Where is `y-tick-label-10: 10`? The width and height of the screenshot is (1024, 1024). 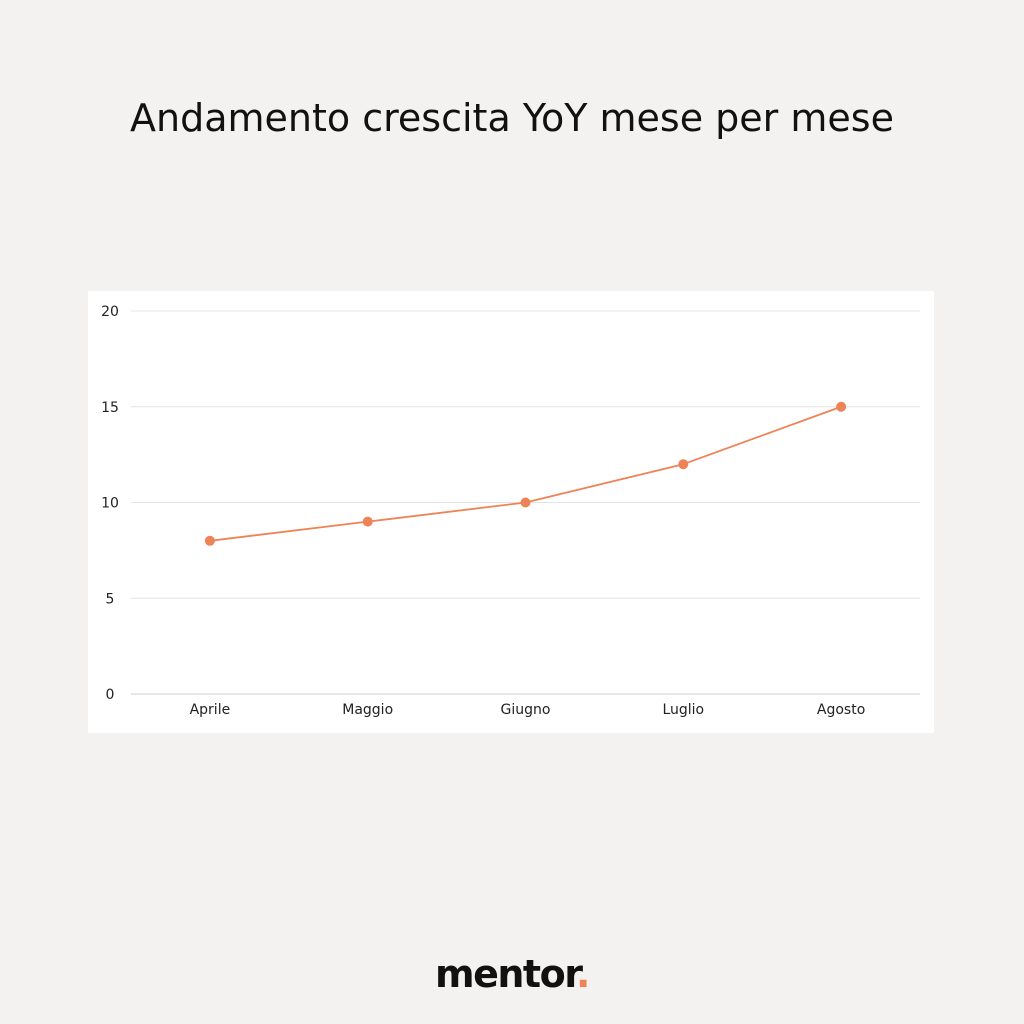
y-tick-label-10: 10 is located at coordinates (110, 504).